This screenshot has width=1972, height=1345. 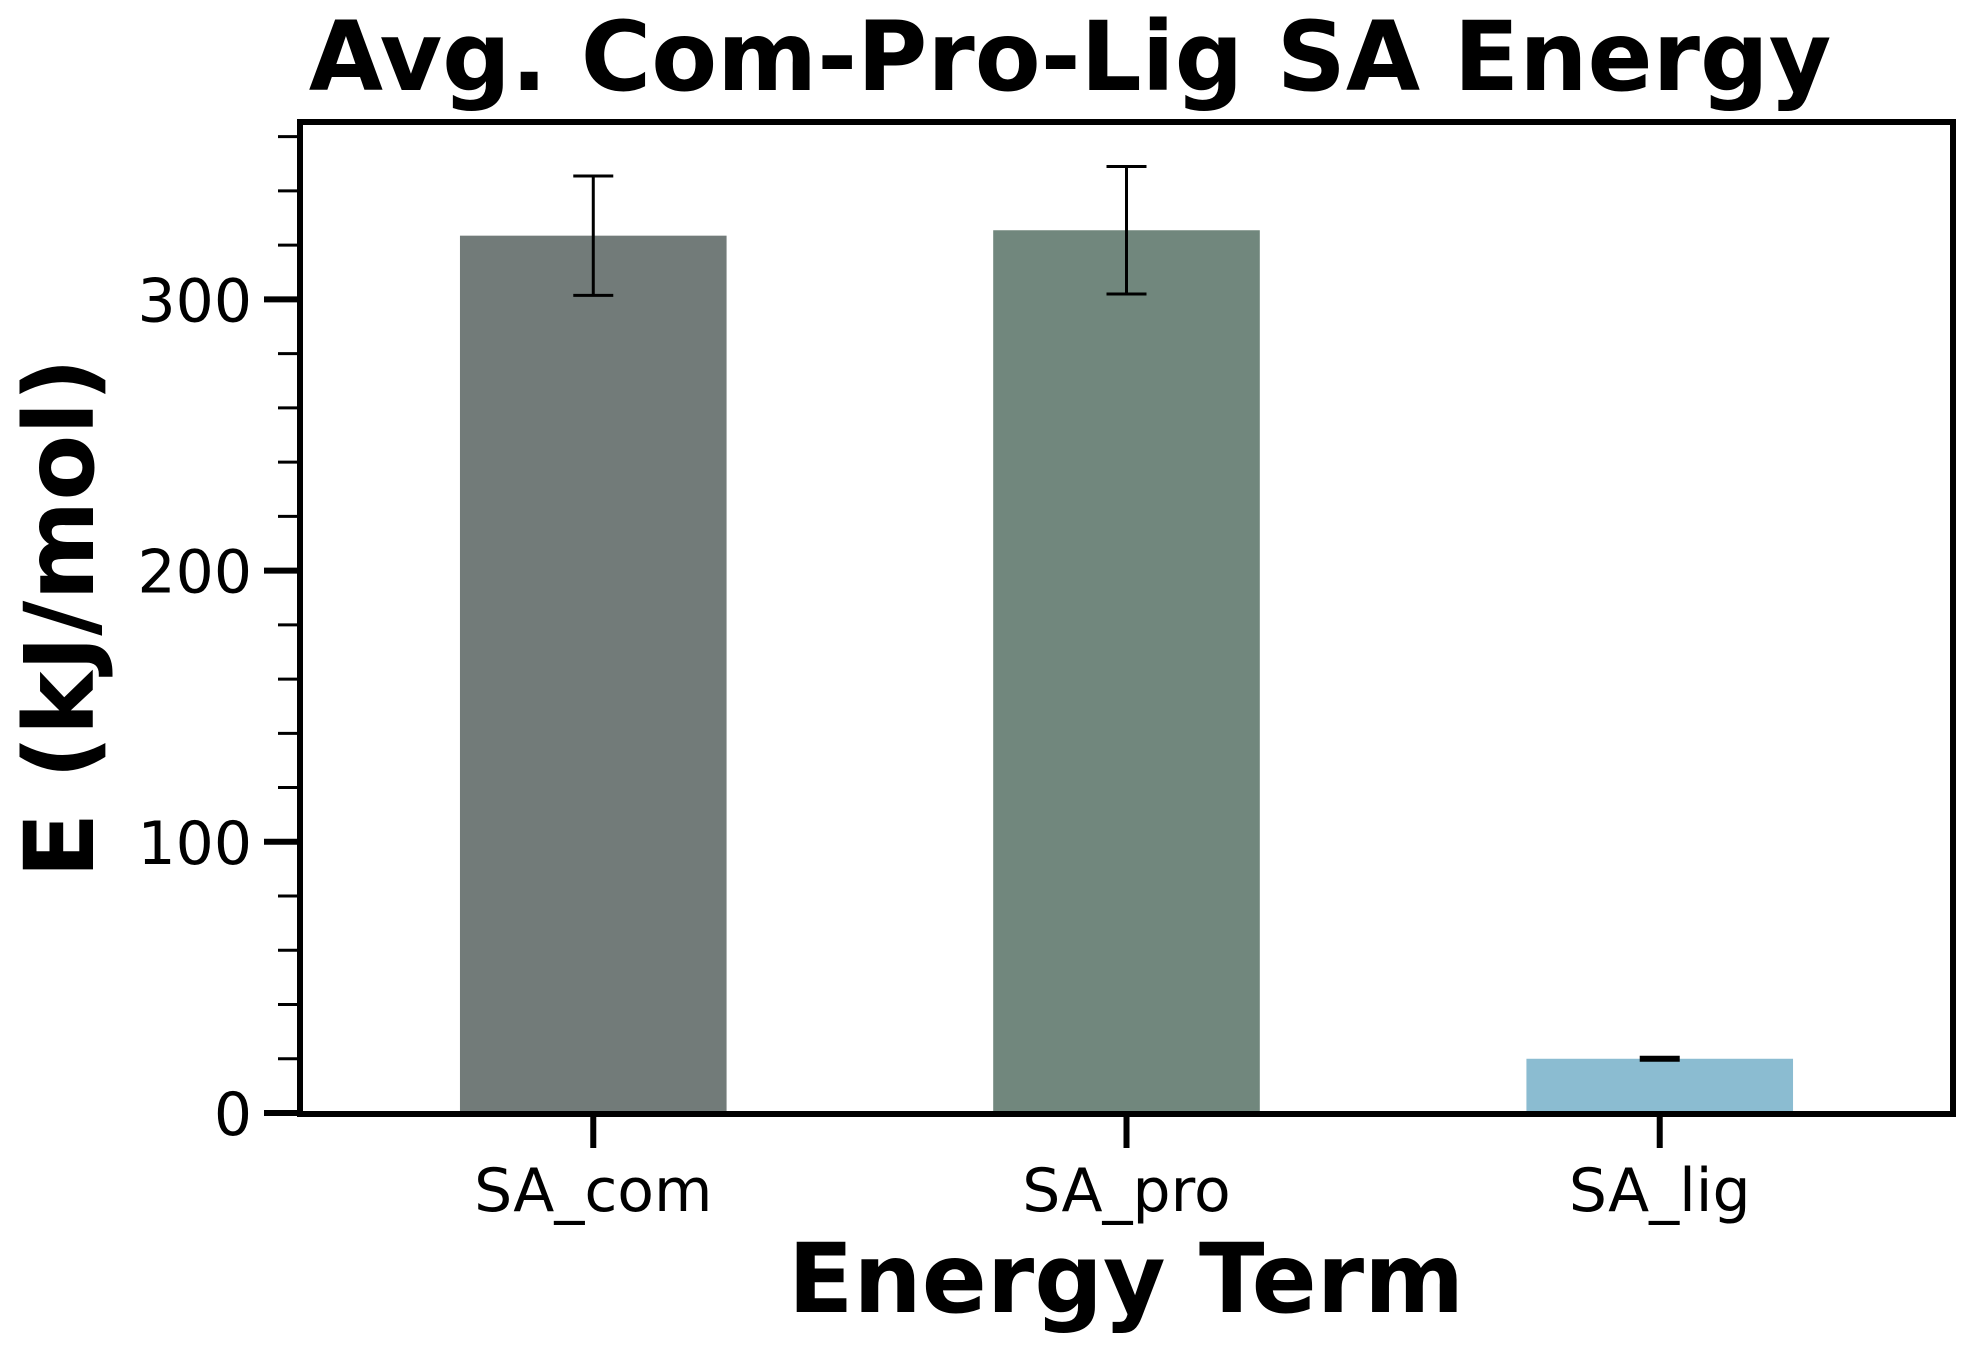 What do you see at coordinates (289, 598) in the screenshot?
I see `y-minor-ticks` at bounding box center [289, 598].